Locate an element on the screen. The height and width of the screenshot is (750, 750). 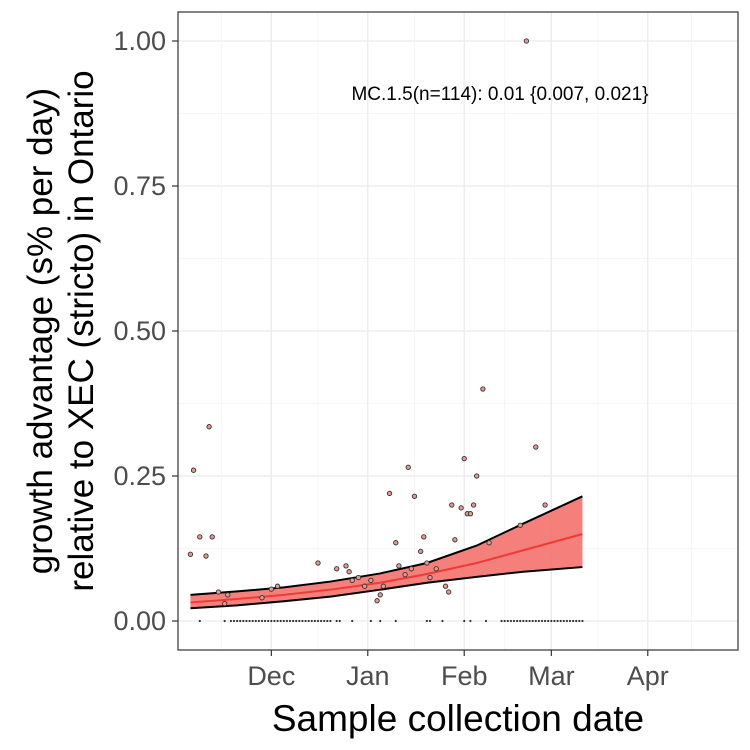
y-tick-label: 0.25 is located at coordinates (139, 476).